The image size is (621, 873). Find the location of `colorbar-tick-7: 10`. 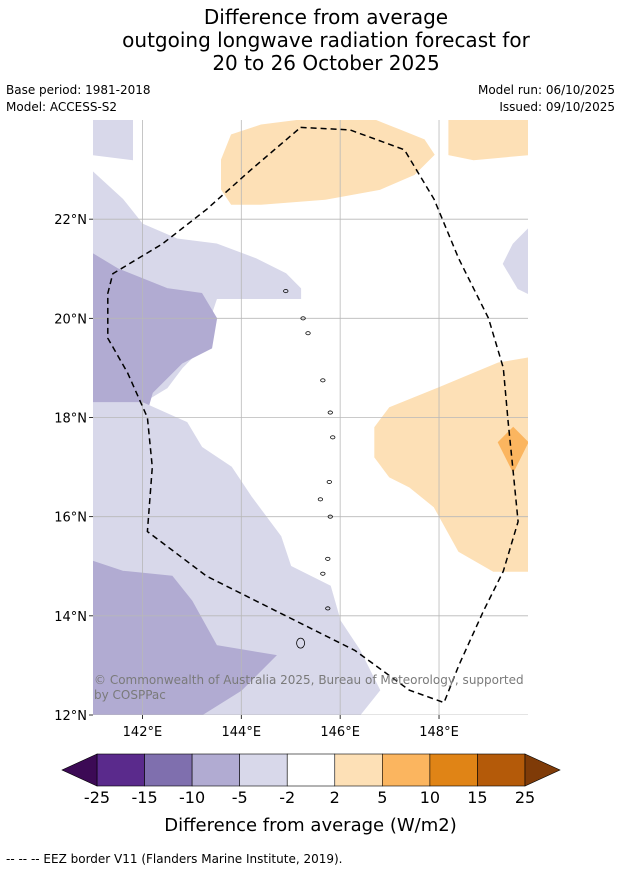

colorbar-tick-7: 10 is located at coordinates (430, 797).